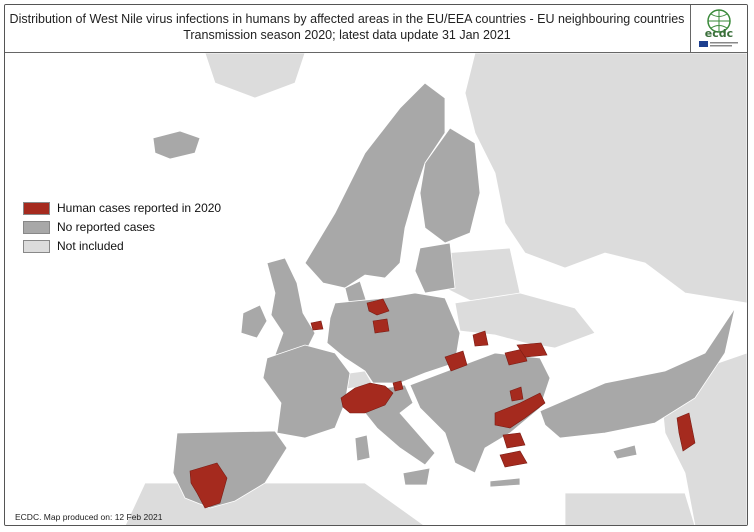 Image resolution: width=754 pixels, height=532 pixels. Describe the element at coordinates (393, 338) in the screenshot. I see `central-europe` at that location.